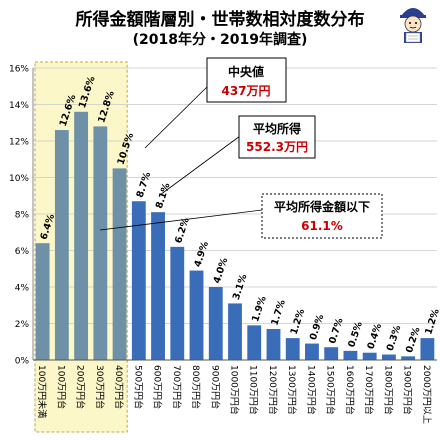 This screenshot has height=440, width=440. I want to click on y-tick-label: 8%, so click(22, 216).